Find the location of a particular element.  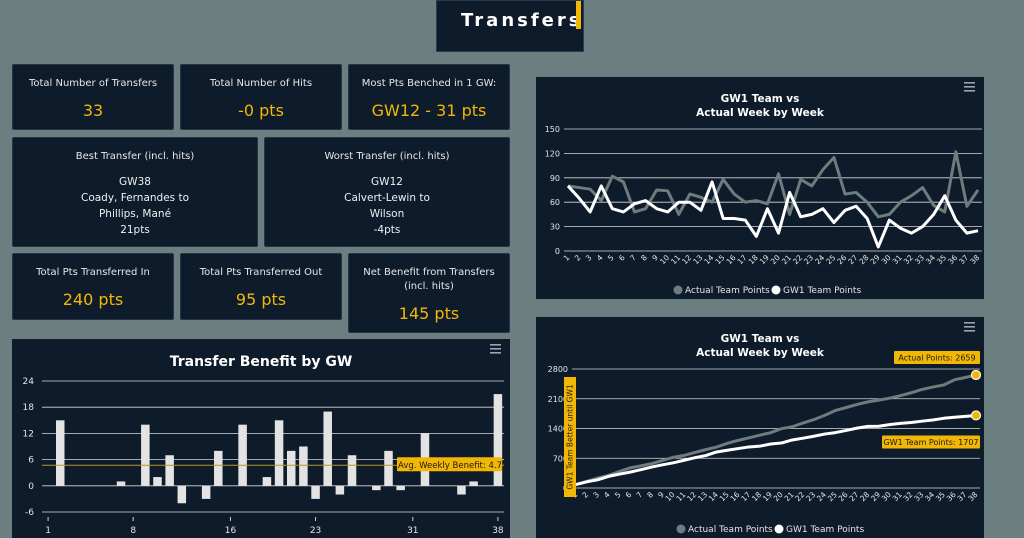

card-label: Net Benefit from Transfers (incl. hits) is located at coordinates (429, 279).